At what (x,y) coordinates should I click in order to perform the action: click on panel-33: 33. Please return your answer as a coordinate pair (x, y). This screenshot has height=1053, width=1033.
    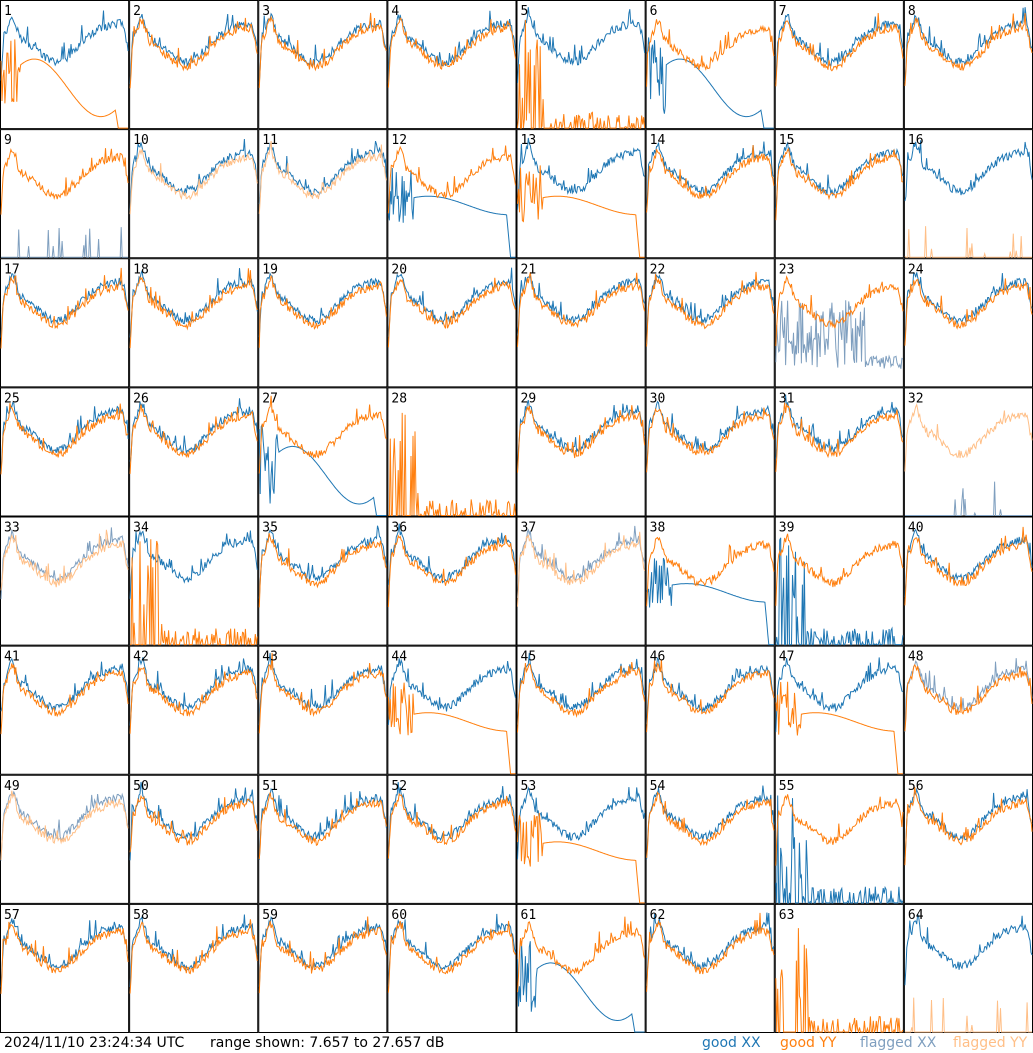
    Looking at the image, I should click on (65, 581).